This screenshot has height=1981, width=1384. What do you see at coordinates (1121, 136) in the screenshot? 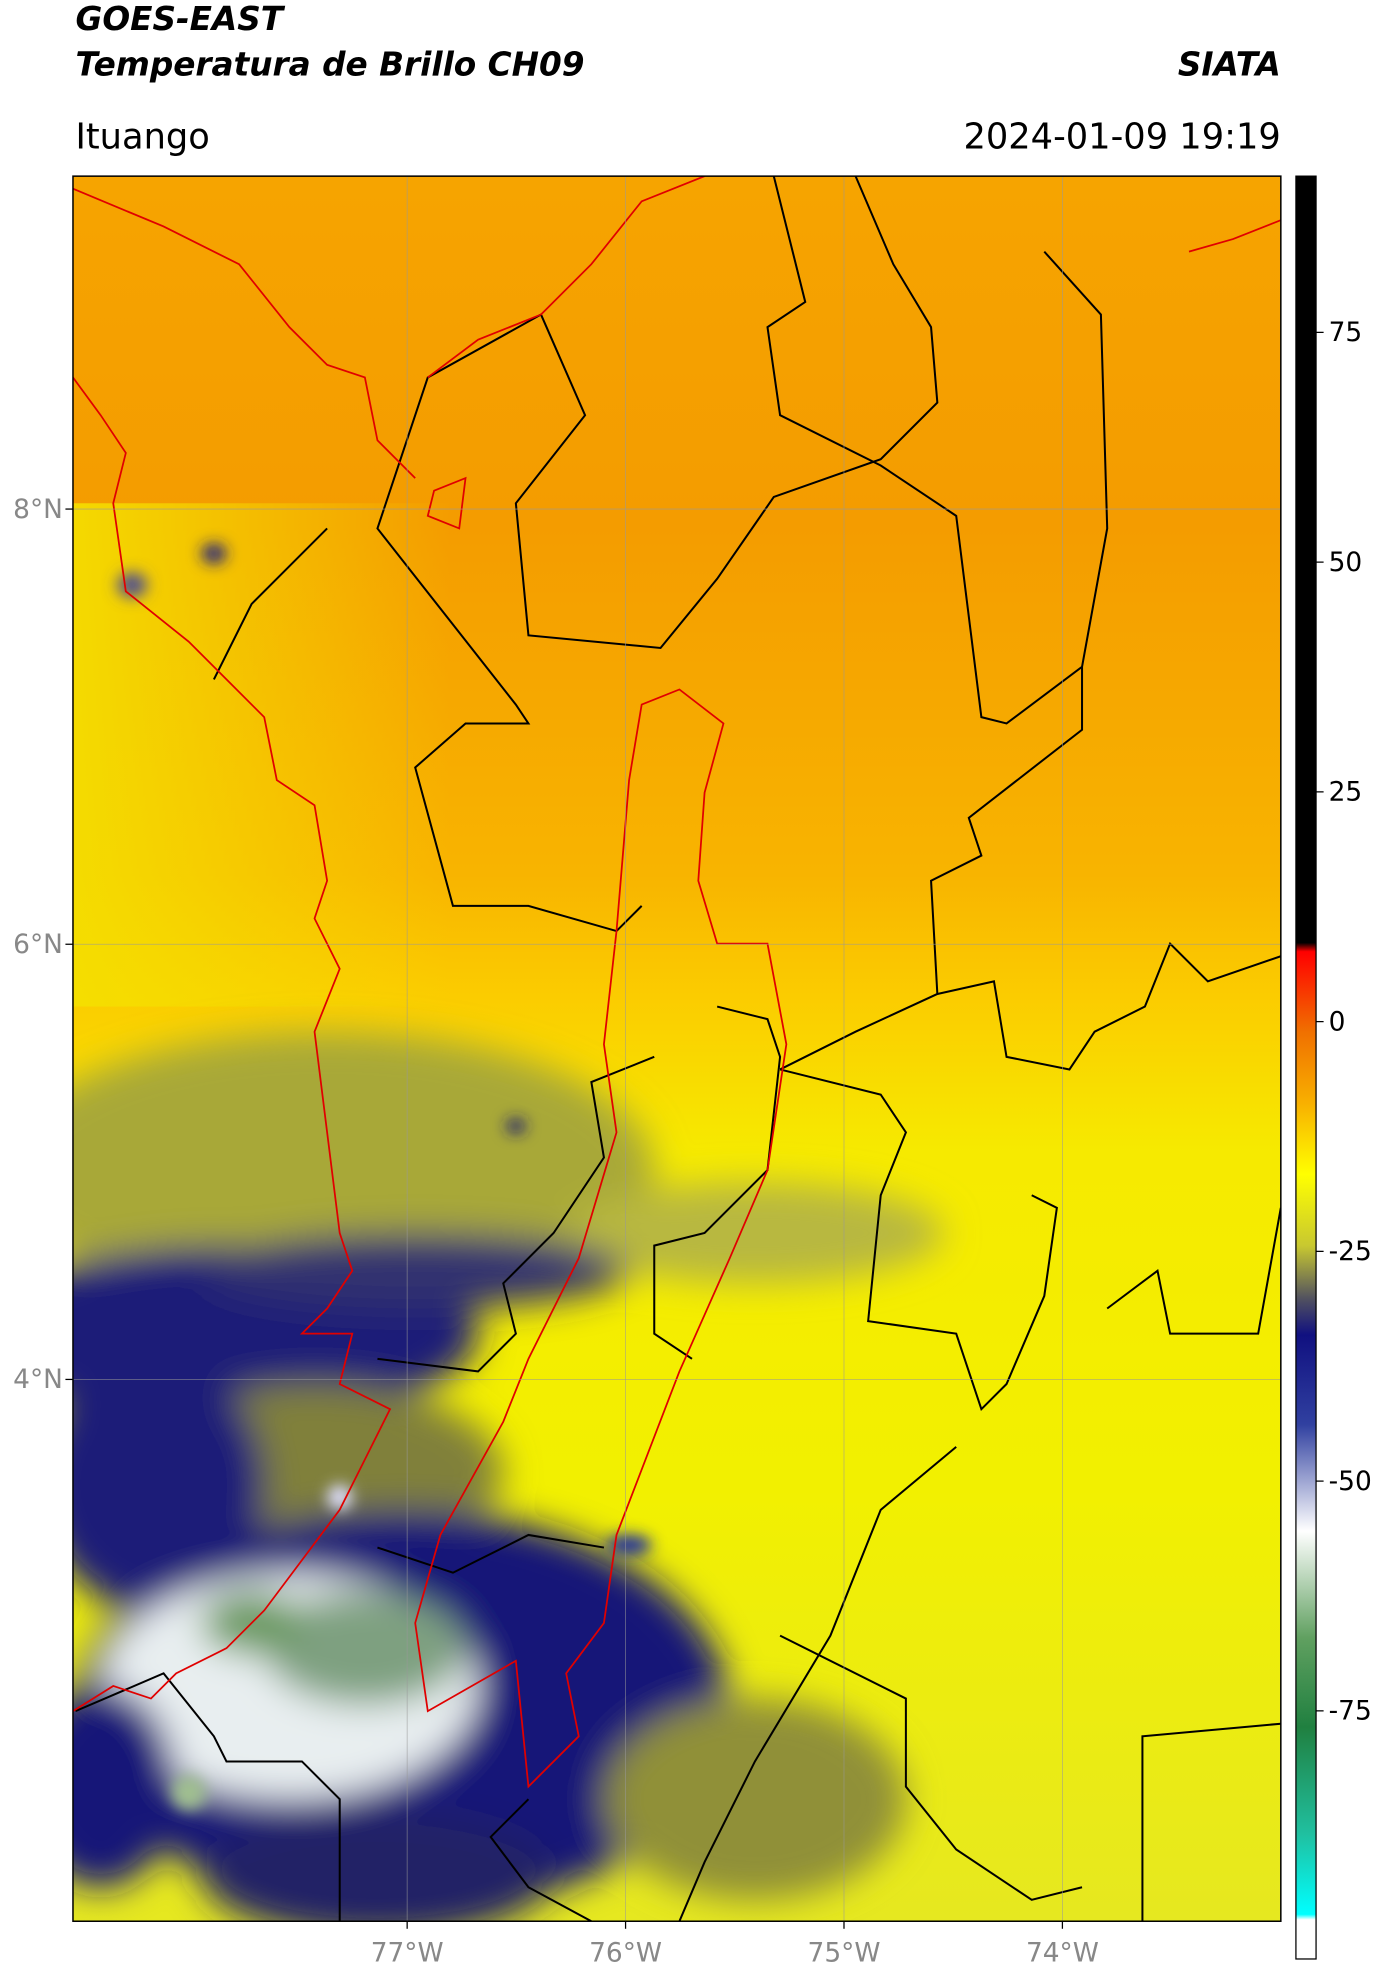
I see `datetime: 2024-01-09 19:19` at bounding box center [1121, 136].